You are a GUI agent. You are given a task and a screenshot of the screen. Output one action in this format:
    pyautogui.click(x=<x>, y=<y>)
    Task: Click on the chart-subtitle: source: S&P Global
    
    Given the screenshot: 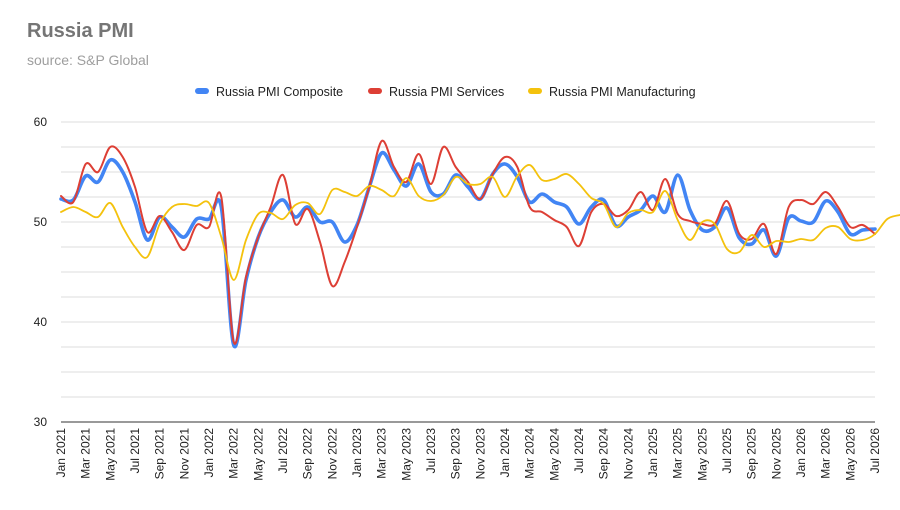 What is the action you would take?
    pyautogui.click(x=88, y=60)
    